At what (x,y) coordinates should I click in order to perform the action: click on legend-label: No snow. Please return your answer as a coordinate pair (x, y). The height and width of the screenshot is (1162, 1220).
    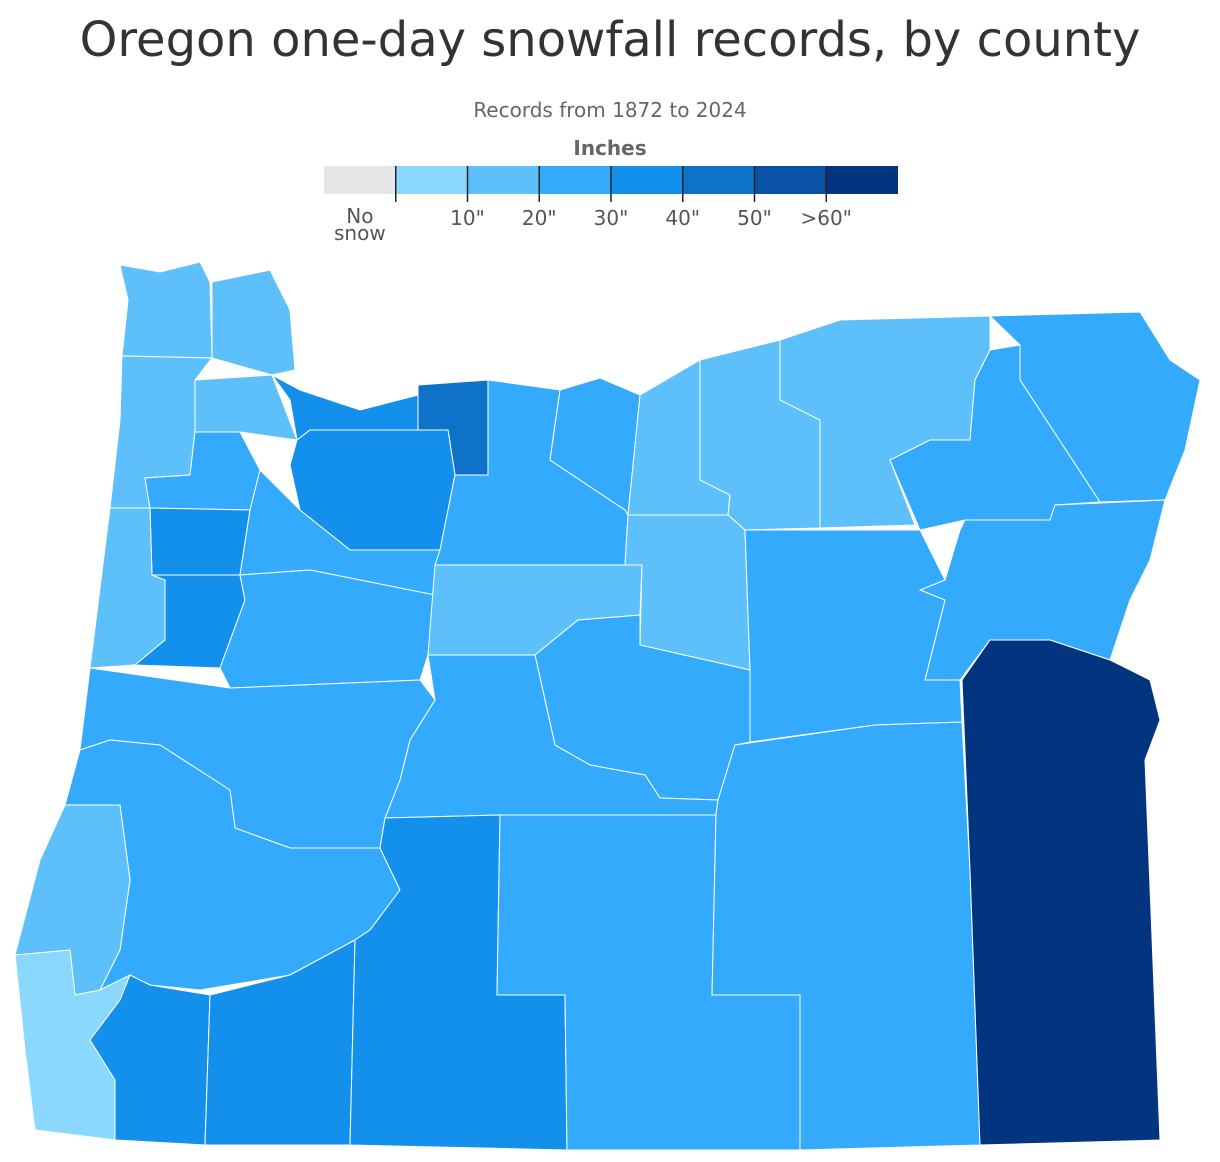
    Looking at the image, I should click on (360, 224).